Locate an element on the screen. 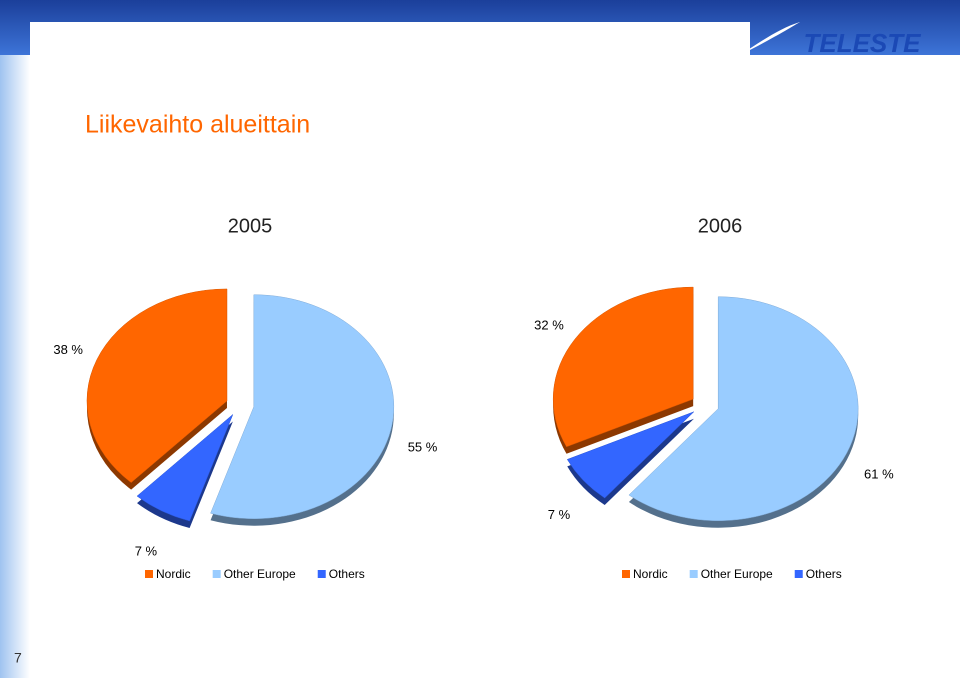 This screenshot has height=678, width=960. header-cut is located at coordinates (390, 38).